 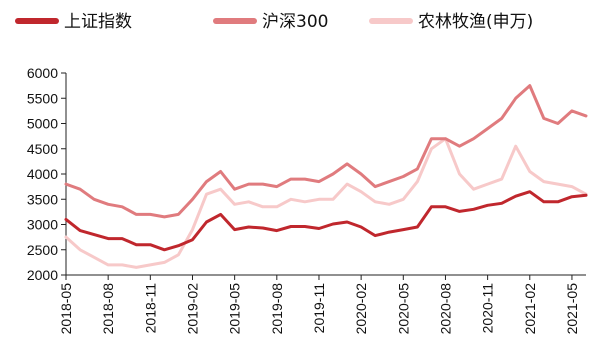 I want to click on x-tick-label: 2019-11, so click(x=319, y=308).